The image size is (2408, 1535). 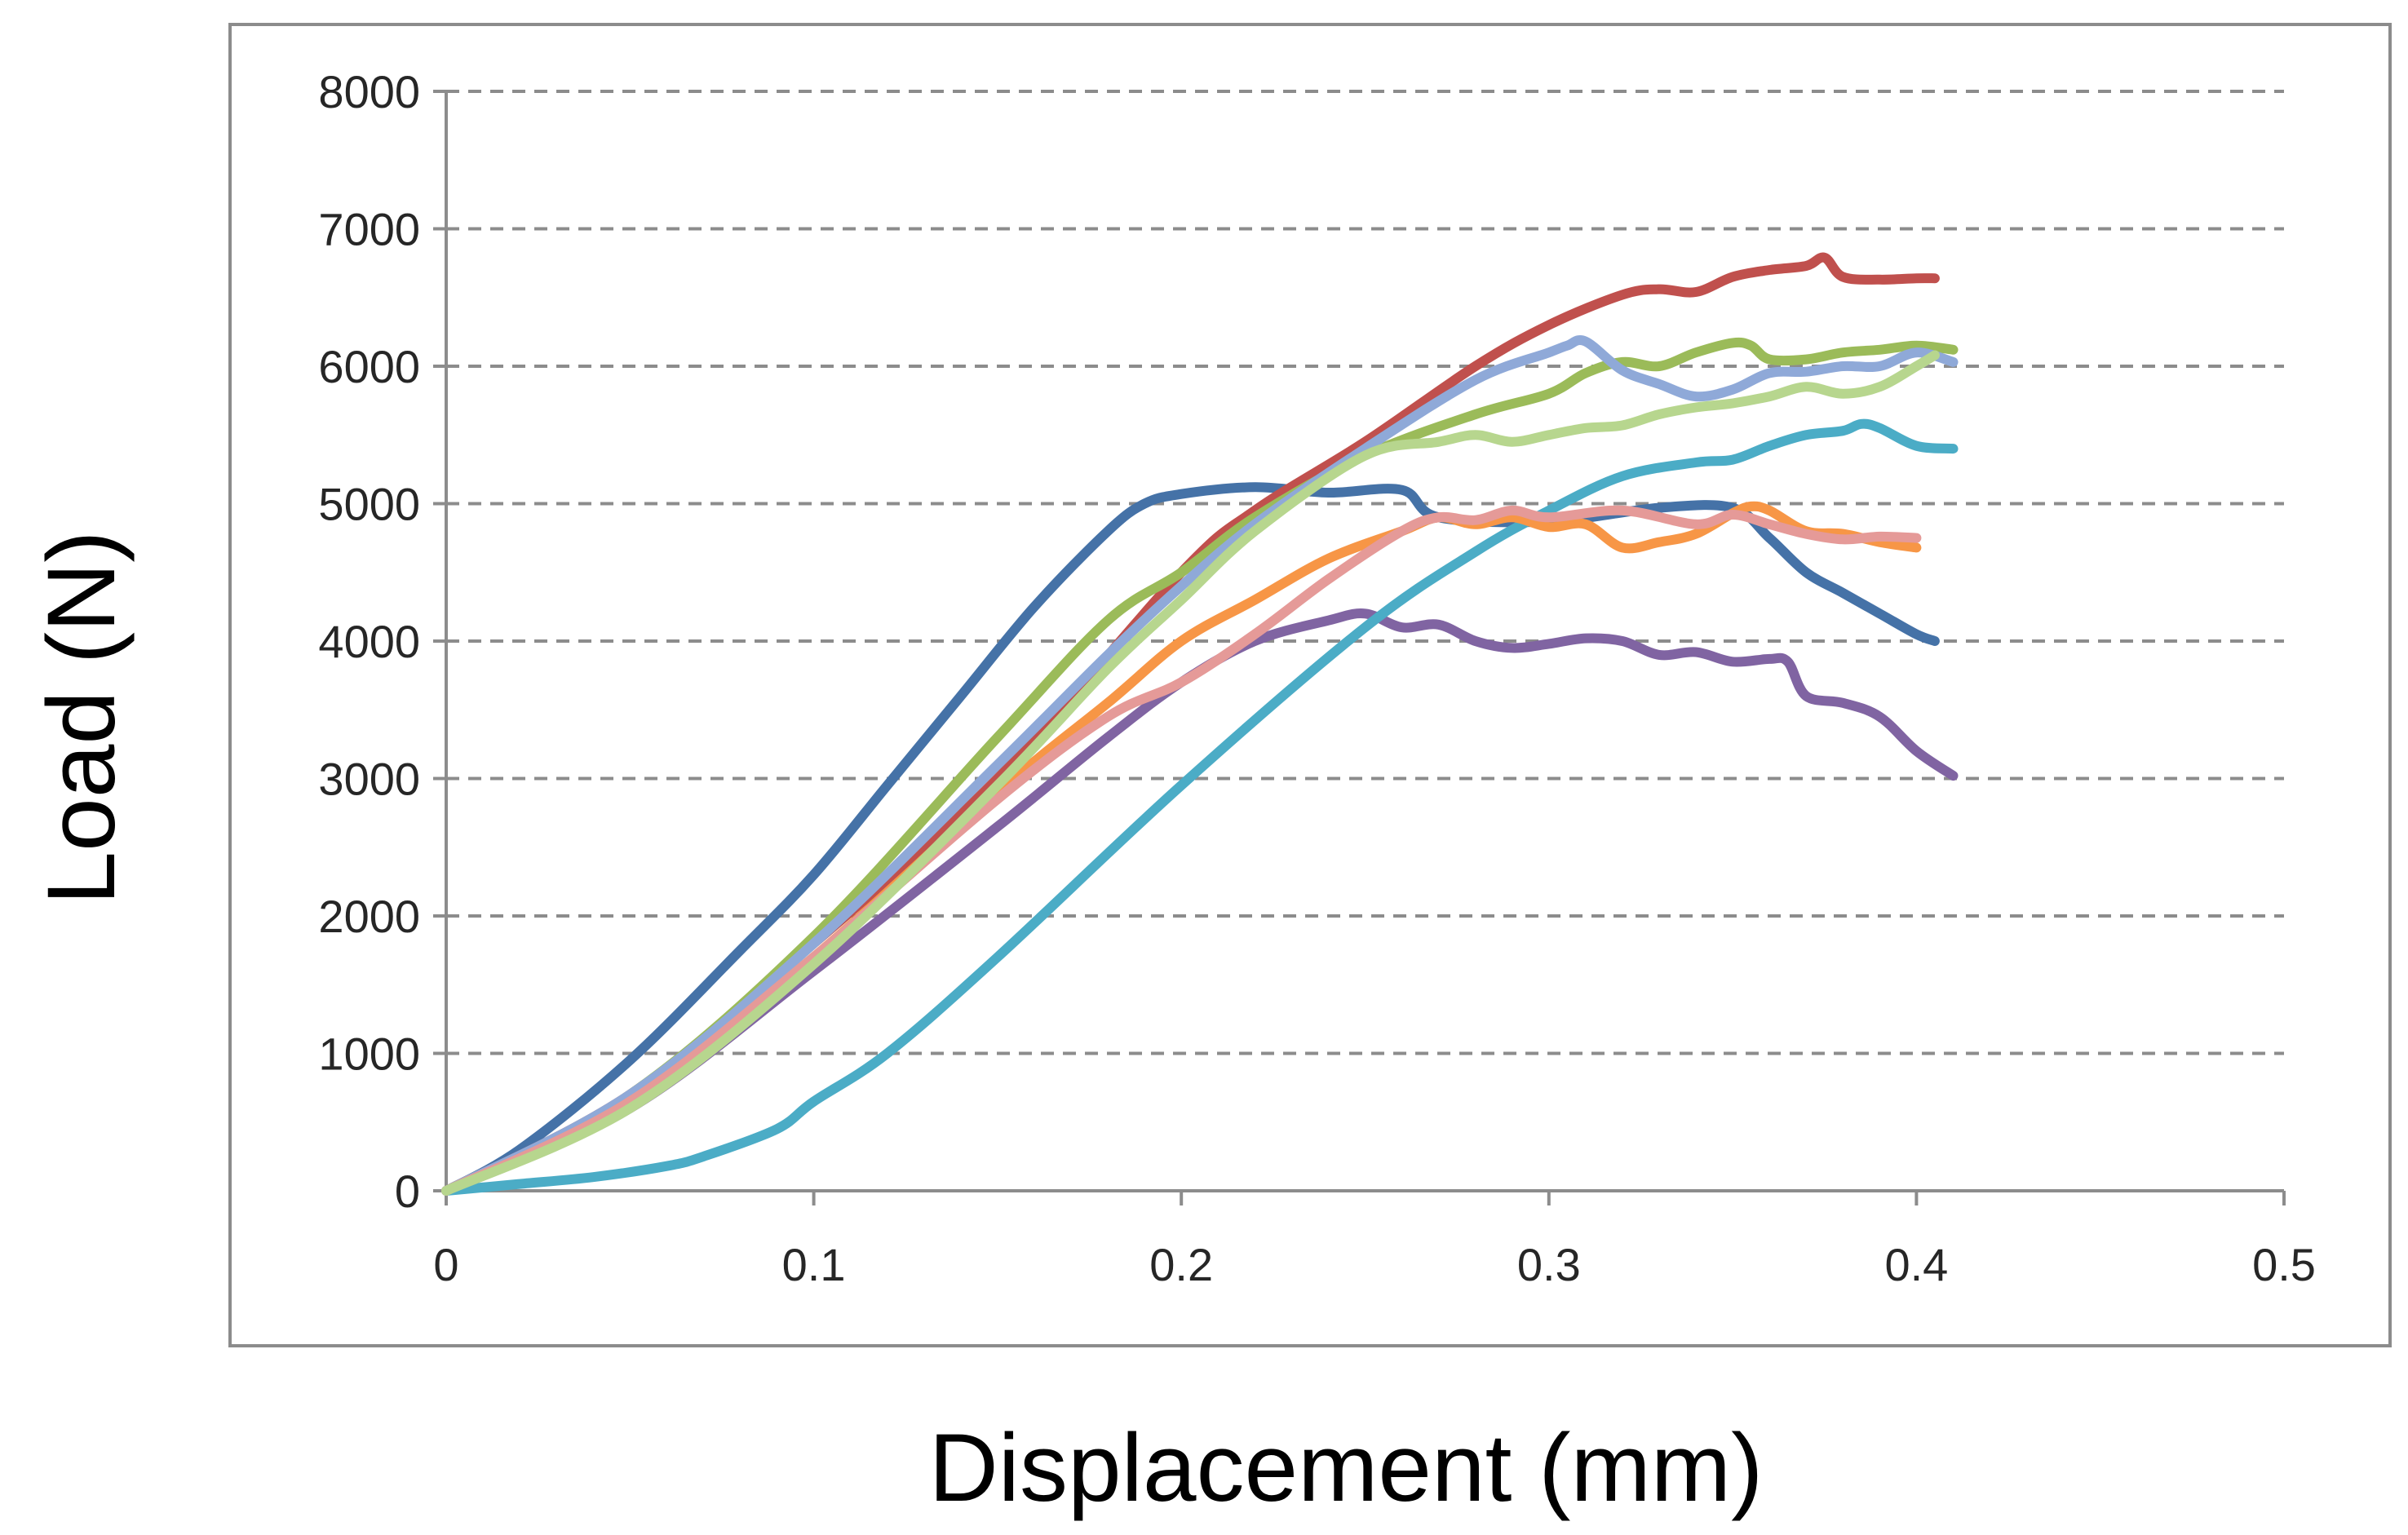 What do you see at coordinates (369, 916) in the screenshot?
I see `y-tick-label: 2000` at bounding box center [369, 916].